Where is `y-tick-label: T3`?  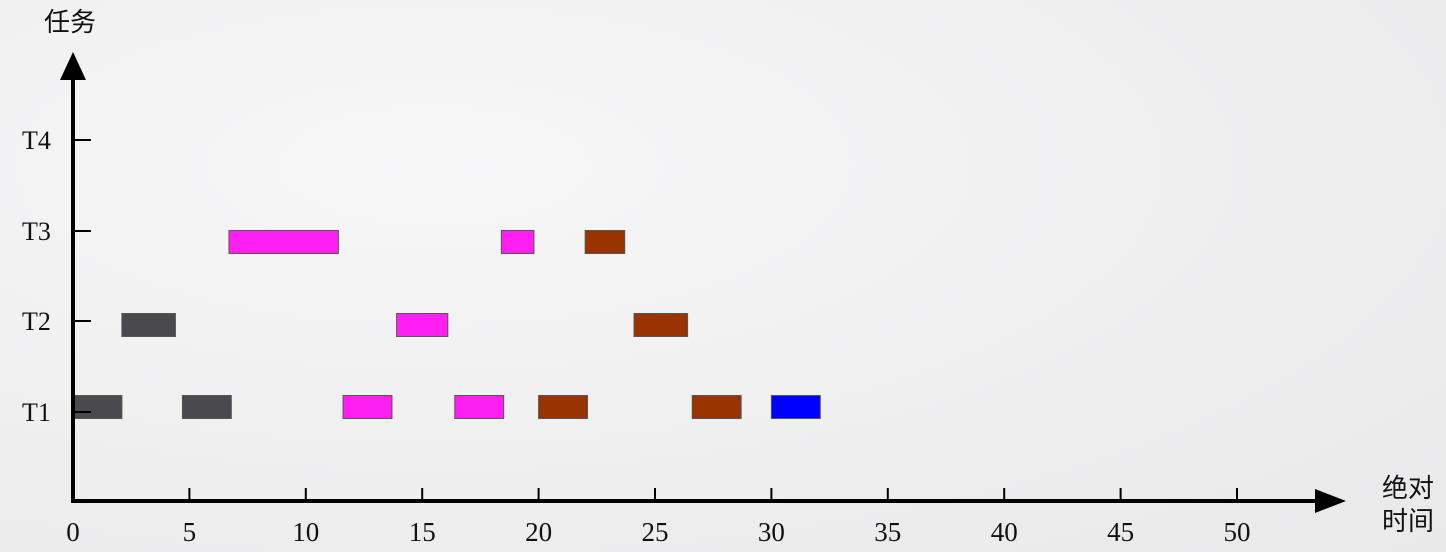
y-tick-label: T3 is located at coordinates (36, 231).